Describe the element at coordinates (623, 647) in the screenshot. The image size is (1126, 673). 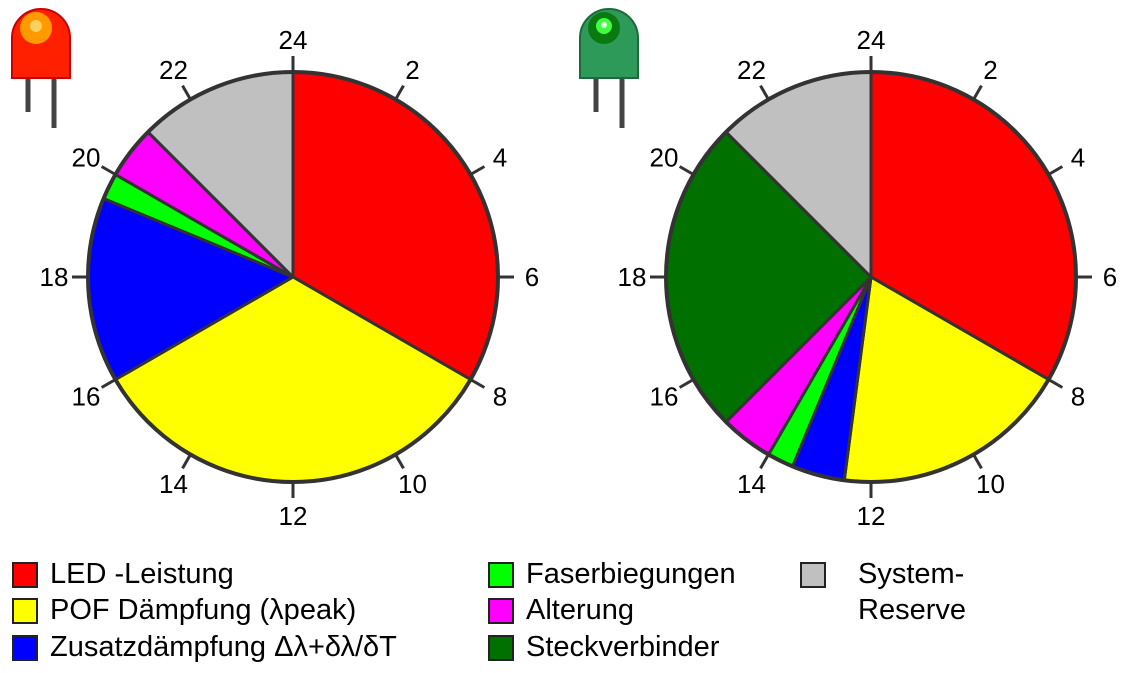
I see `legend-label: Steckverbinder` at that location.